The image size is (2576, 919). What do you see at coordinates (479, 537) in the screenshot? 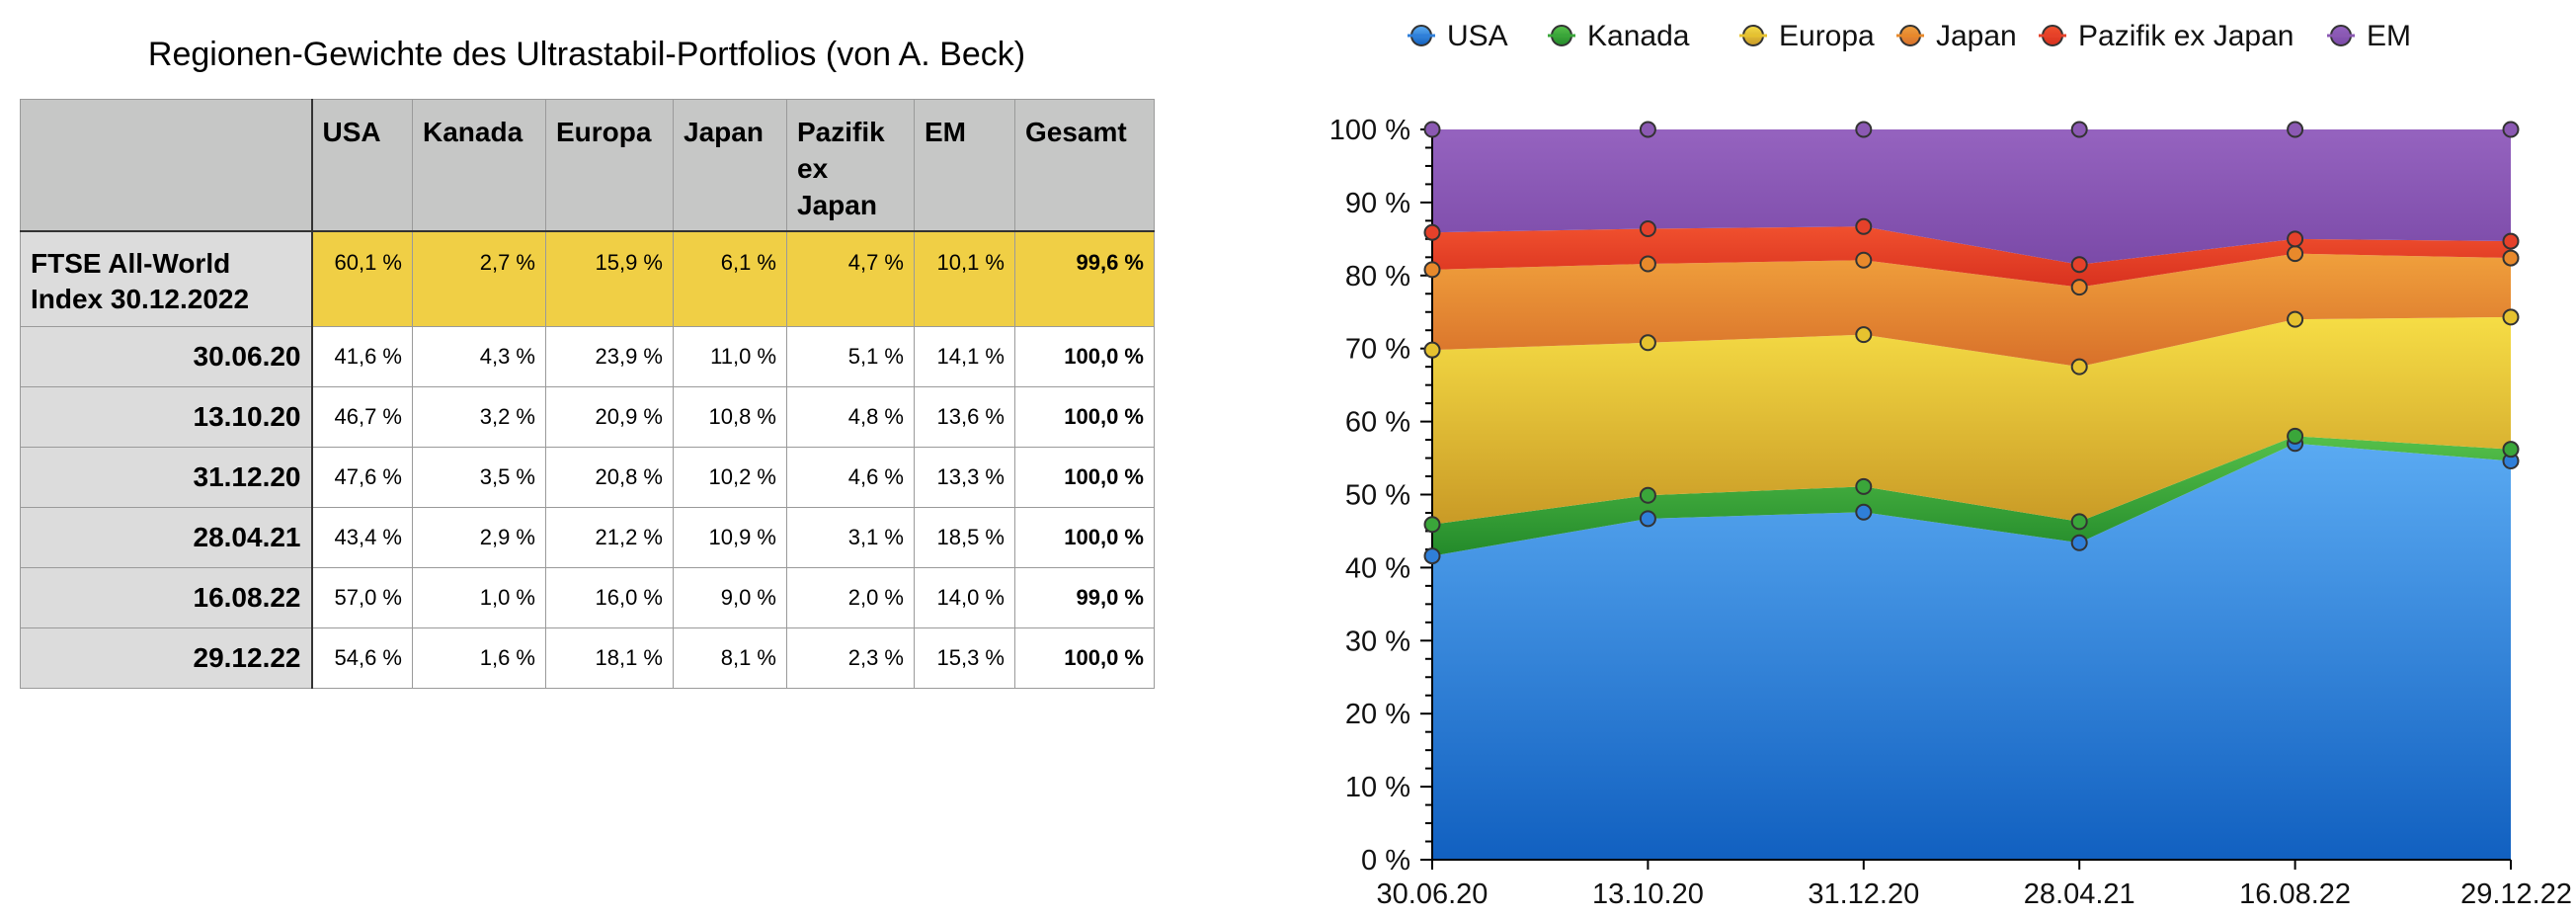
I see `table-cell: 2,9 %` at bounding box center [479, 537].